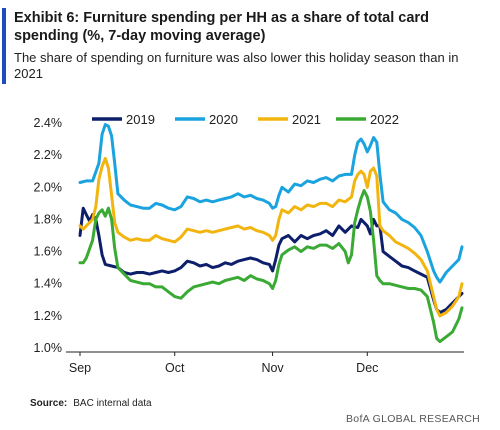  What do you see at coordinates (48, 187) in the screenshot?
I see `y-tick-label: 2.0%` at bounding box center [48, 187].